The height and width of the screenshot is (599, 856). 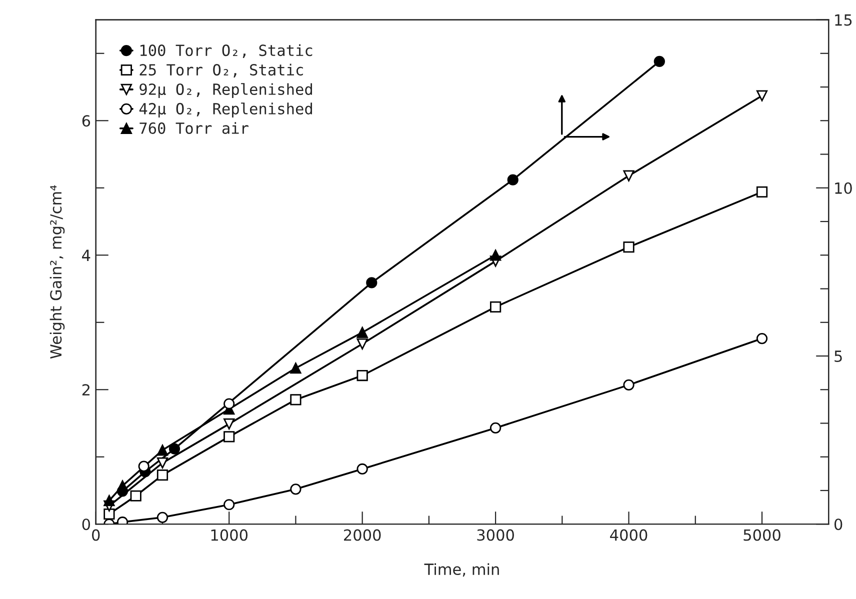 I want to click on x-tick-label: 2000, so click(x=362, y=535).